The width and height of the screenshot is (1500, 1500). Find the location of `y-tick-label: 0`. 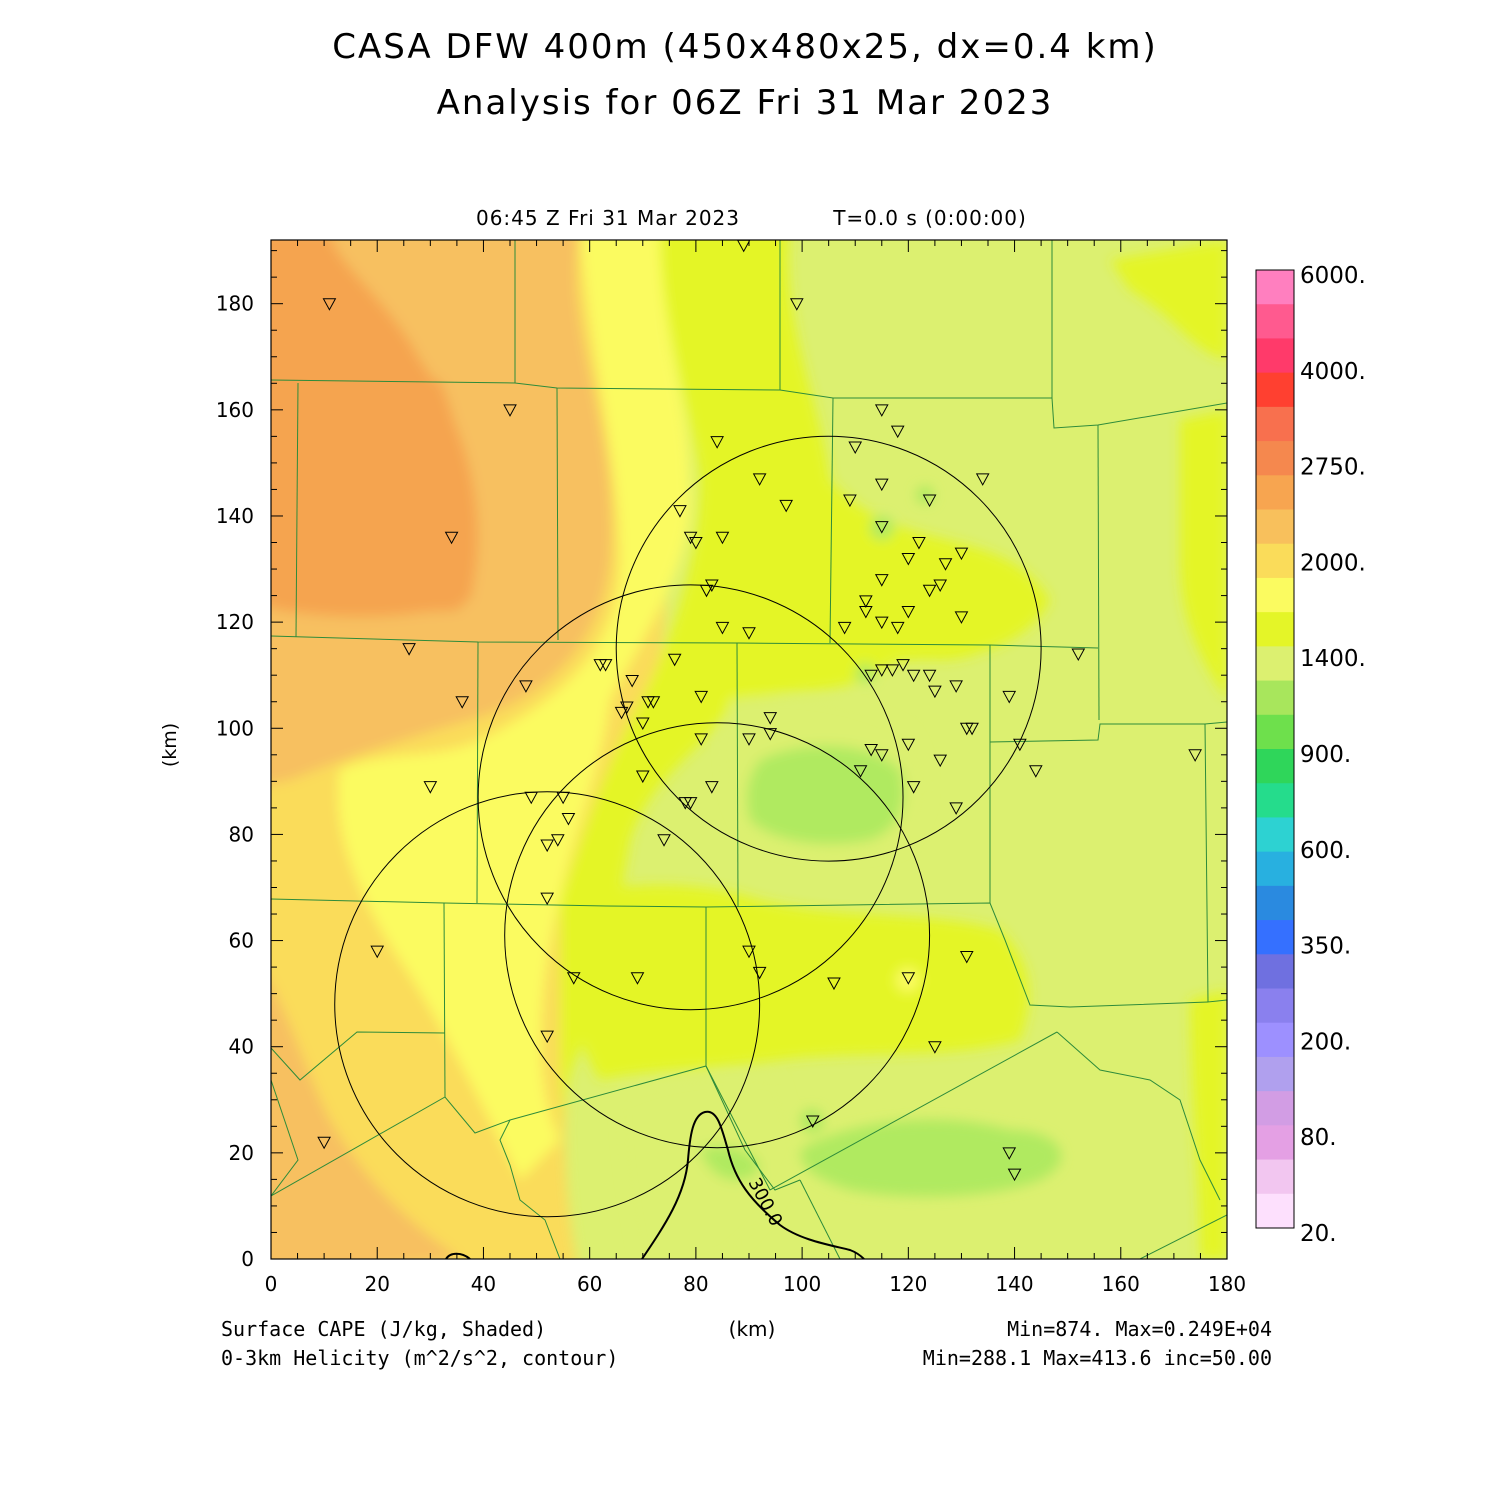

y-tick-label: 0 is located at coordinates (247, 1259).